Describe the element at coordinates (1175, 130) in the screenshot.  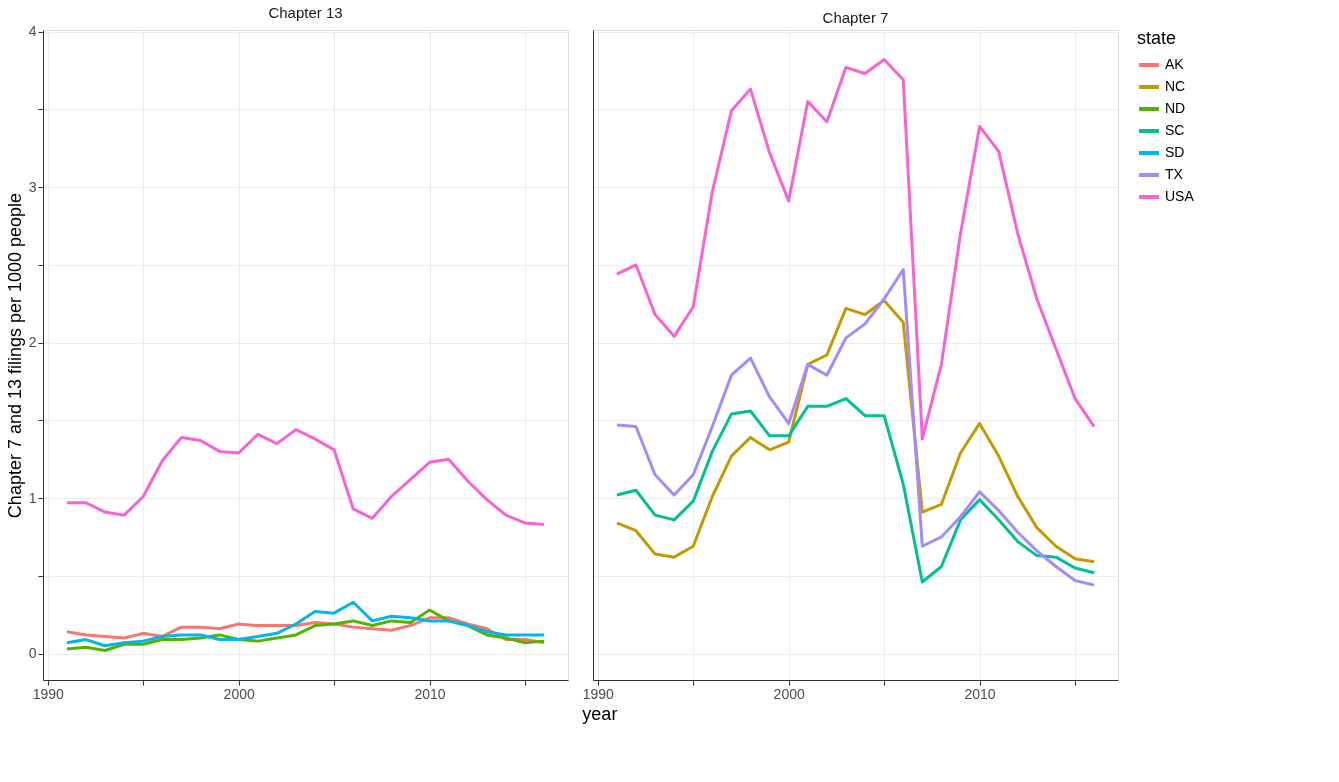
I see `legend-label: SC` at that location.